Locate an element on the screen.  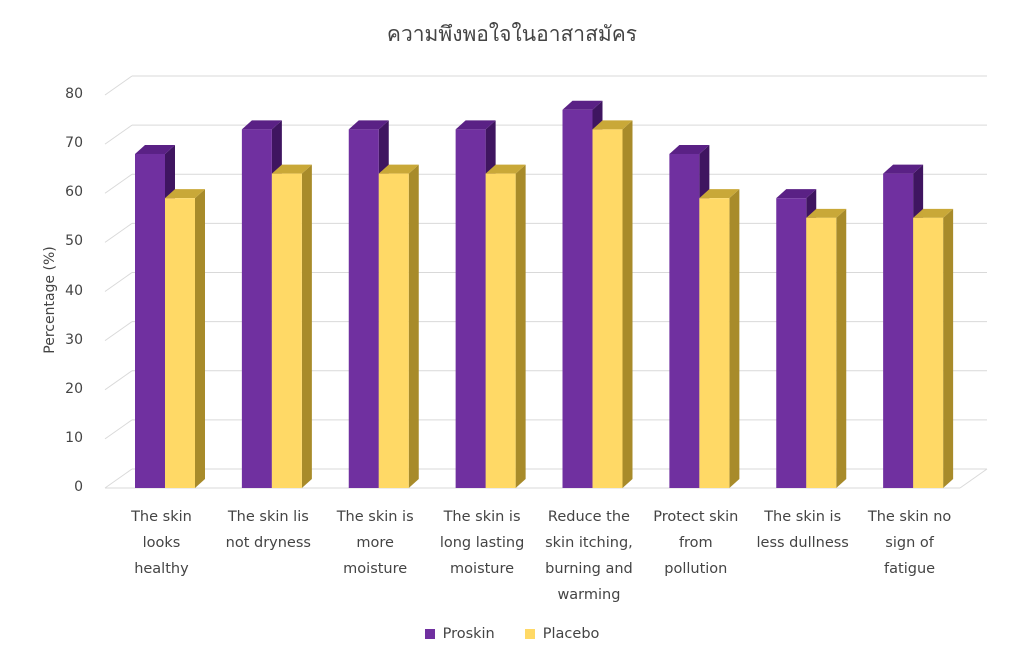
x-tick-label: The skin lis not dryness is located at coordinates (268, 530).